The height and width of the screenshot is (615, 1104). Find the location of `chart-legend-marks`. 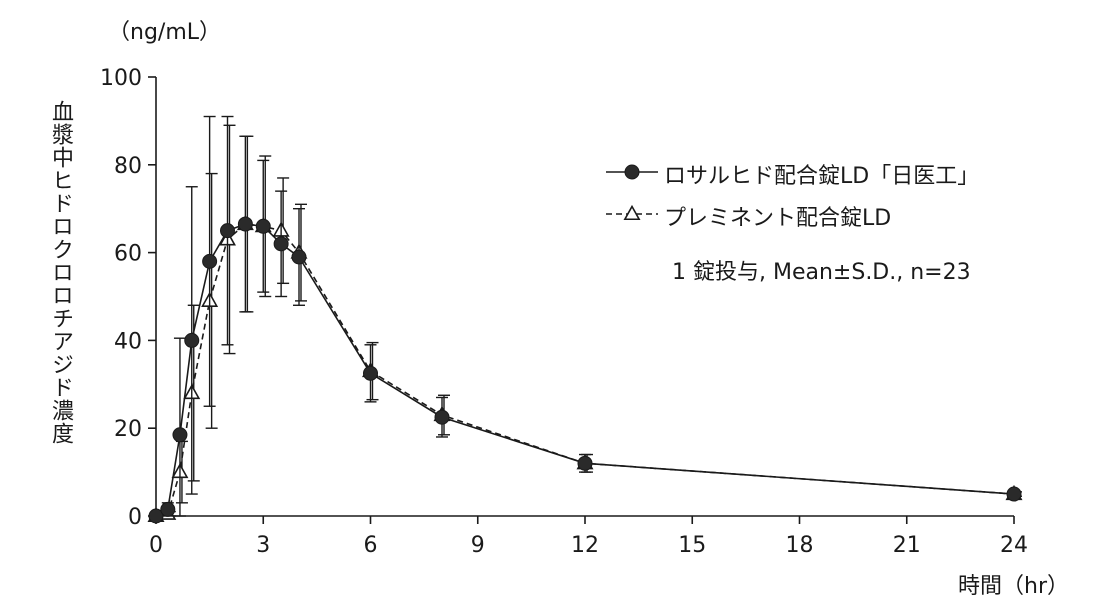

chart-legend-marks is located at coordinates (632, 192).